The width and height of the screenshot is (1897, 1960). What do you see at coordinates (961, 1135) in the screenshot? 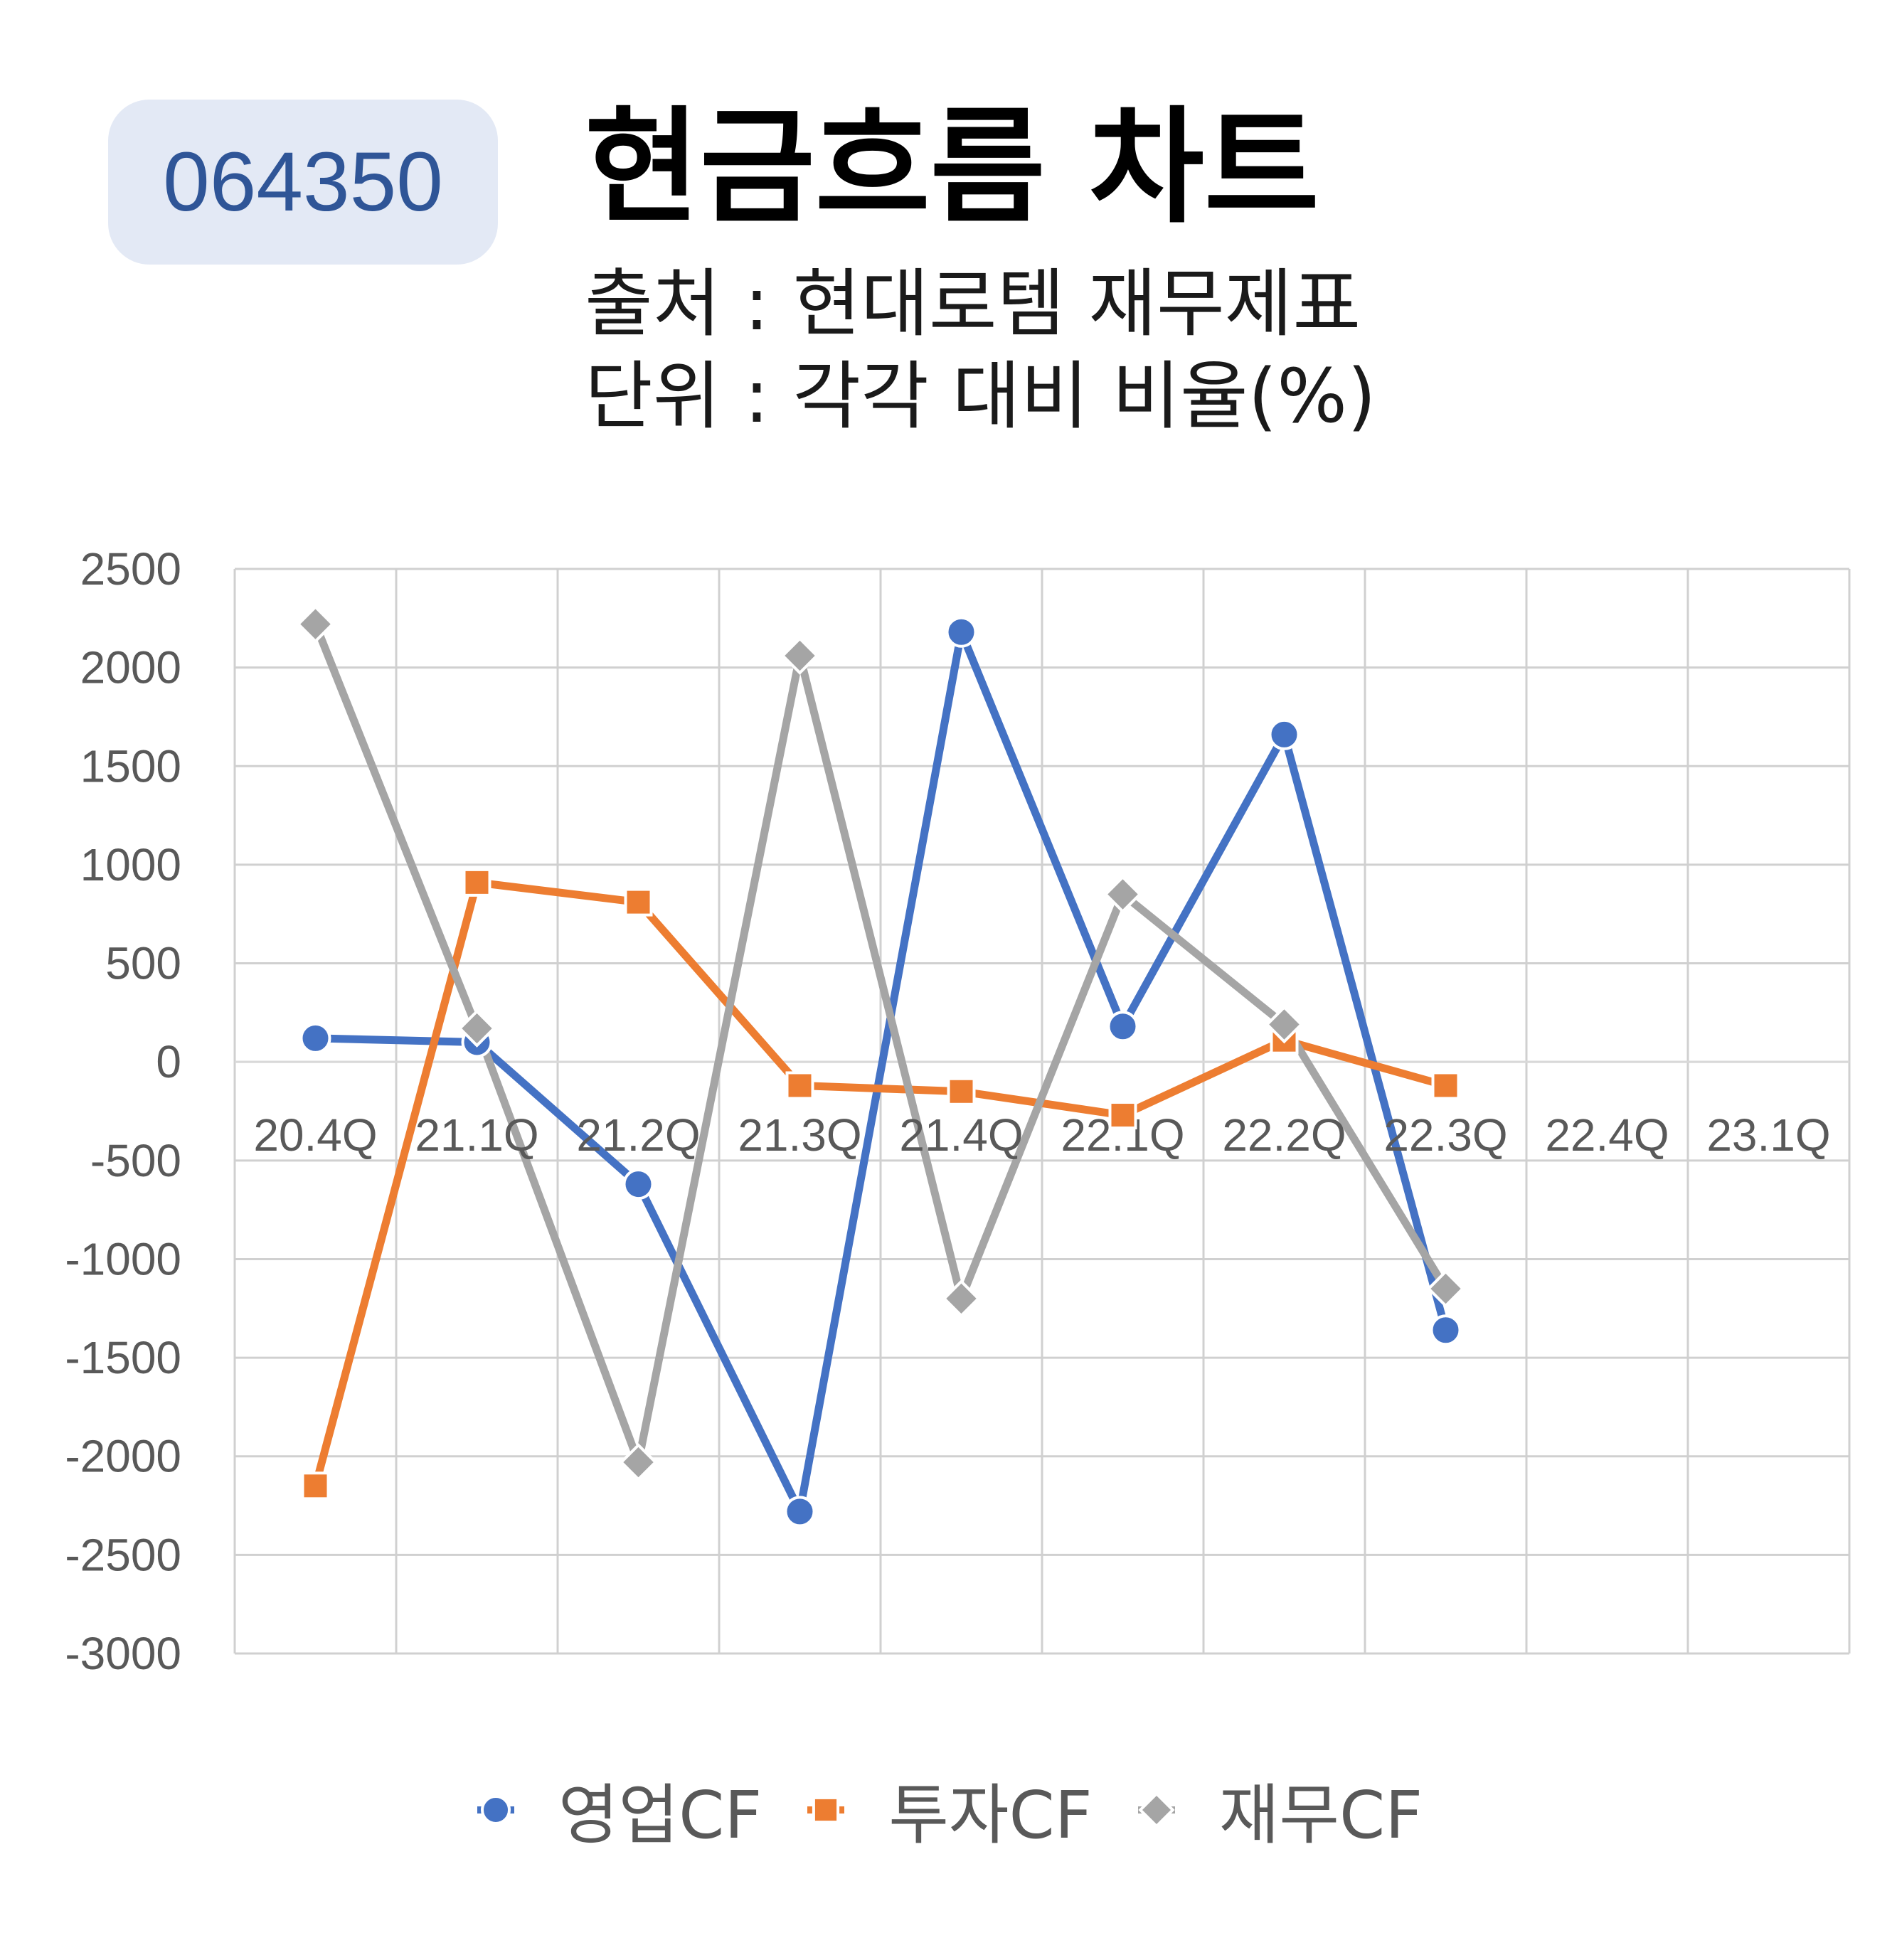
I see `x-tick-label: 21.4Q` at bounding box center [961, 1135].